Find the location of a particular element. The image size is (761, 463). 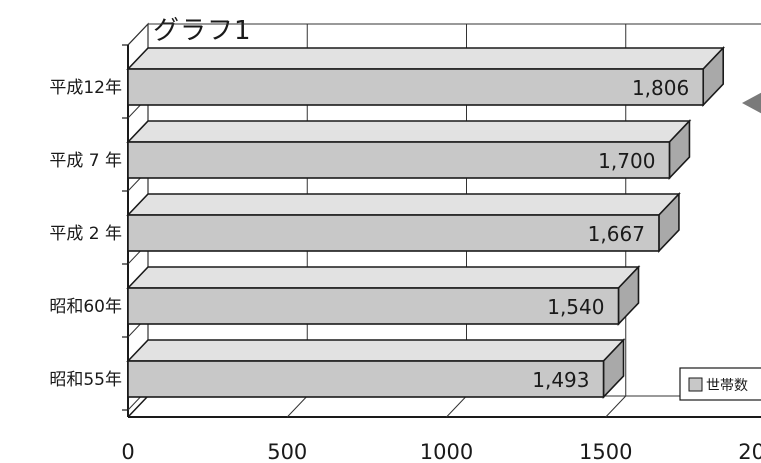

data-label: 1,540 is located at coordinates (575, 307).